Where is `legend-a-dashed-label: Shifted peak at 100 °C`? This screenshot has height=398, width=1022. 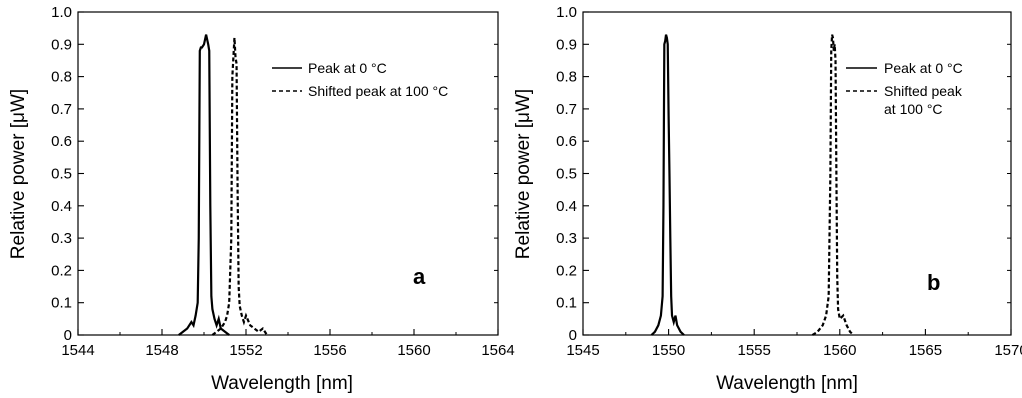 legend-a-dashed-label: Shifted peak at 100 °C is located at coordinates (378, 91).